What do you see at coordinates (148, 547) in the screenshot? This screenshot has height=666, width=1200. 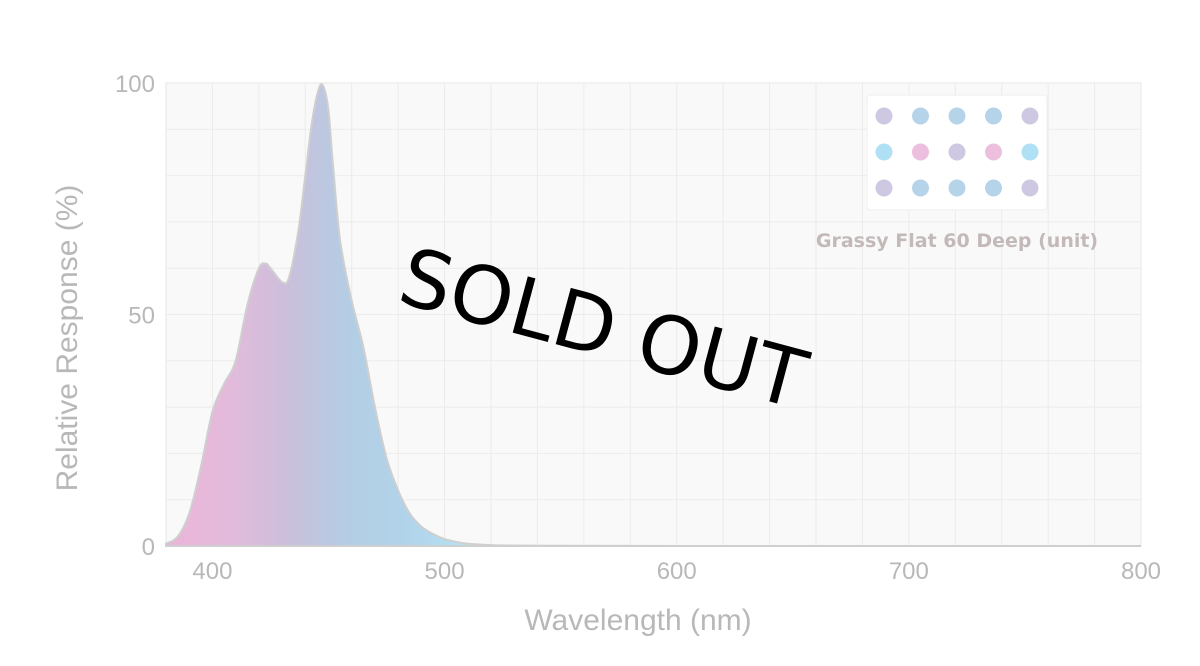 I see `y-tick-label: 0` at bounding box center [148, 547].